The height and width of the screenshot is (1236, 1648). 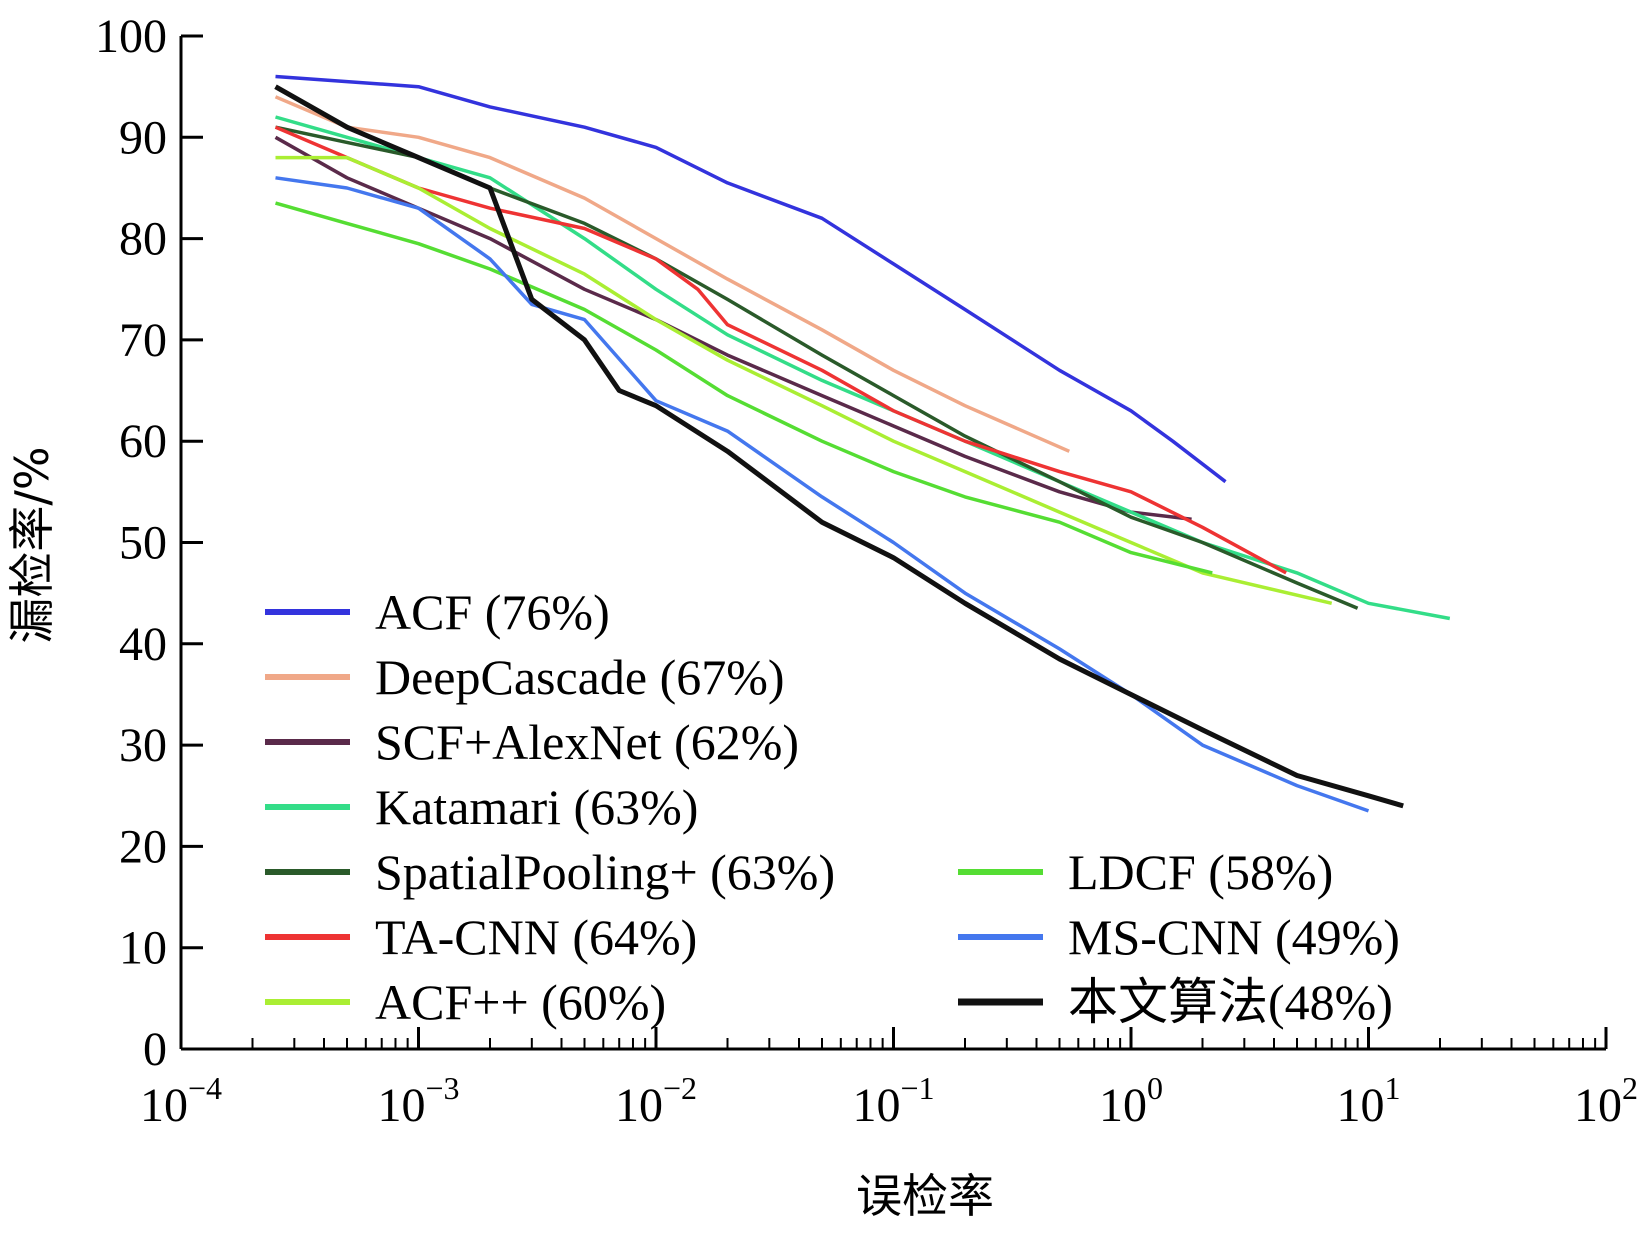 What do you see at coordinates (418, 1101) in the screenshot?
I see `x-tick-label: 10⁻³` at bounding box center [418, 1101].